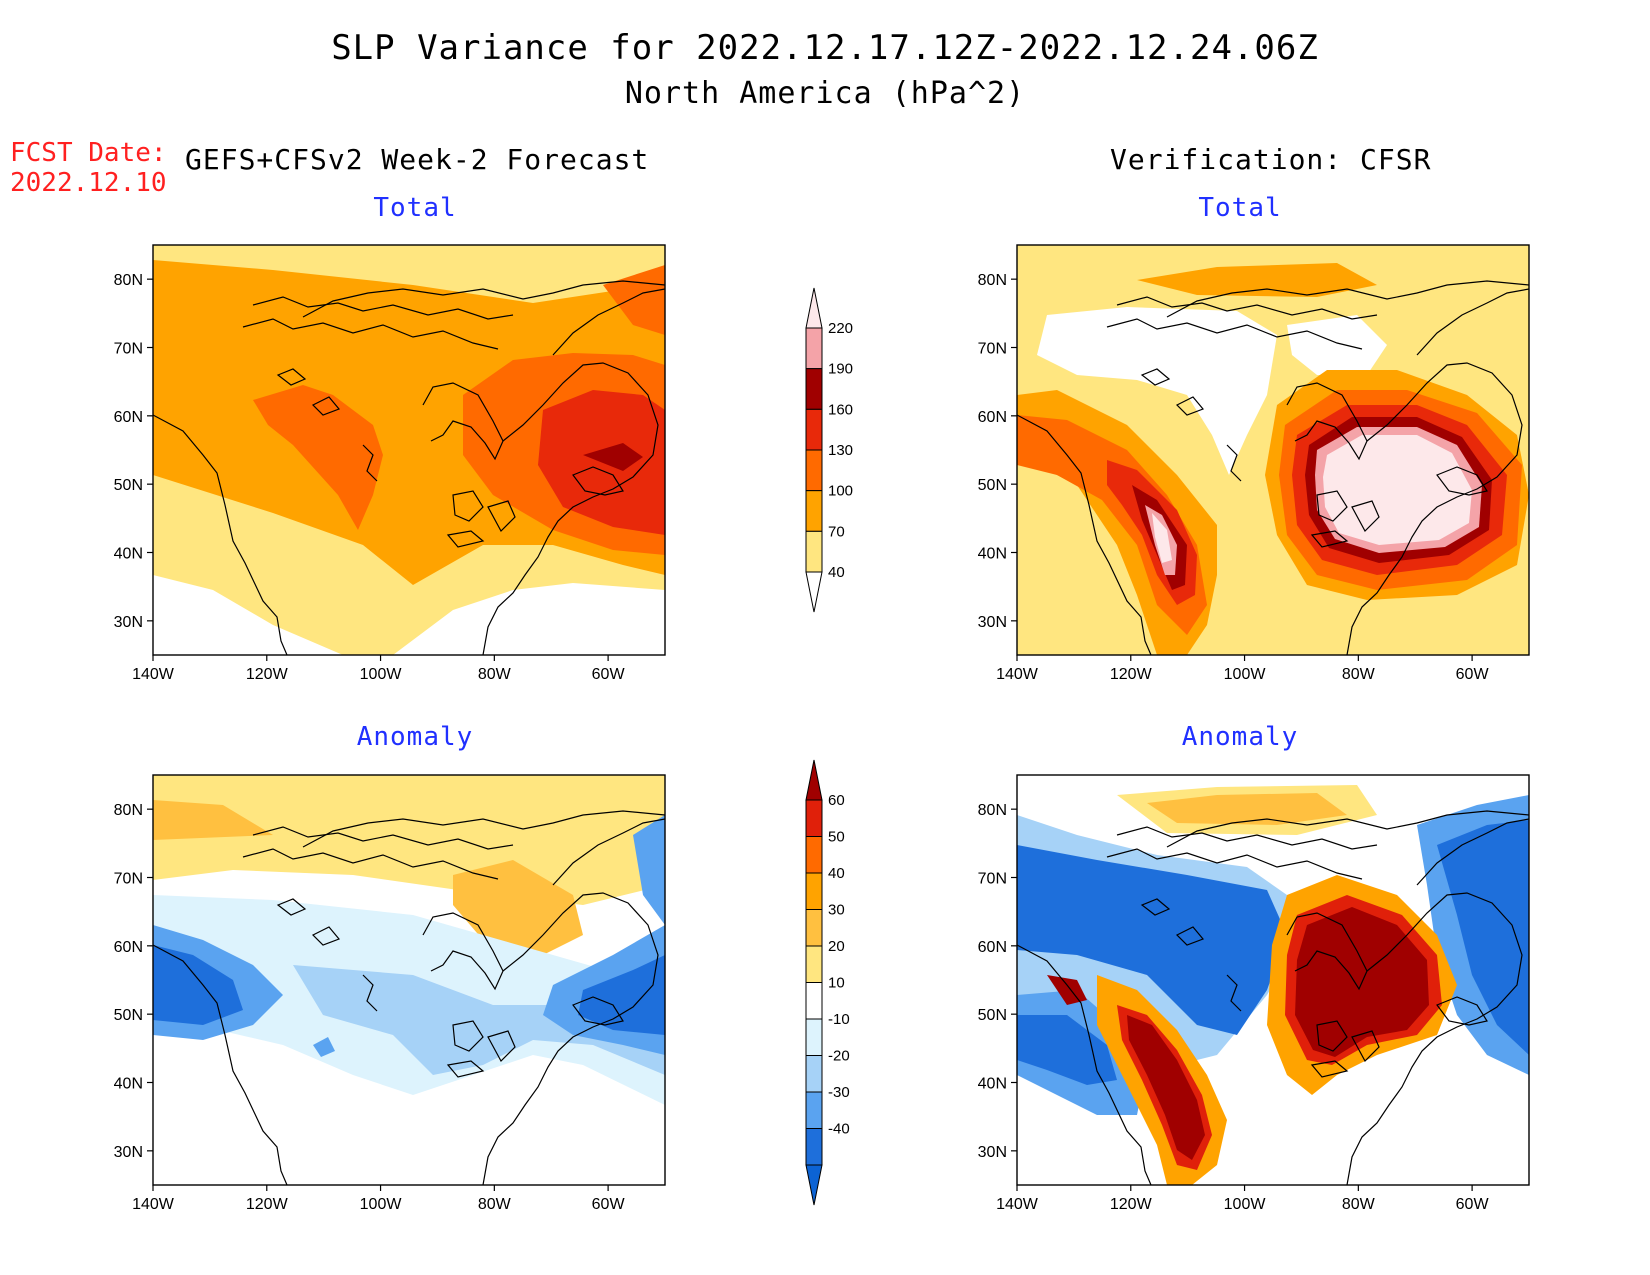 The image size is (1650, 1275). Describe the element at coordinates (840, 450) in the screenshot. I see `colorbar-total-label: 130` at that location.